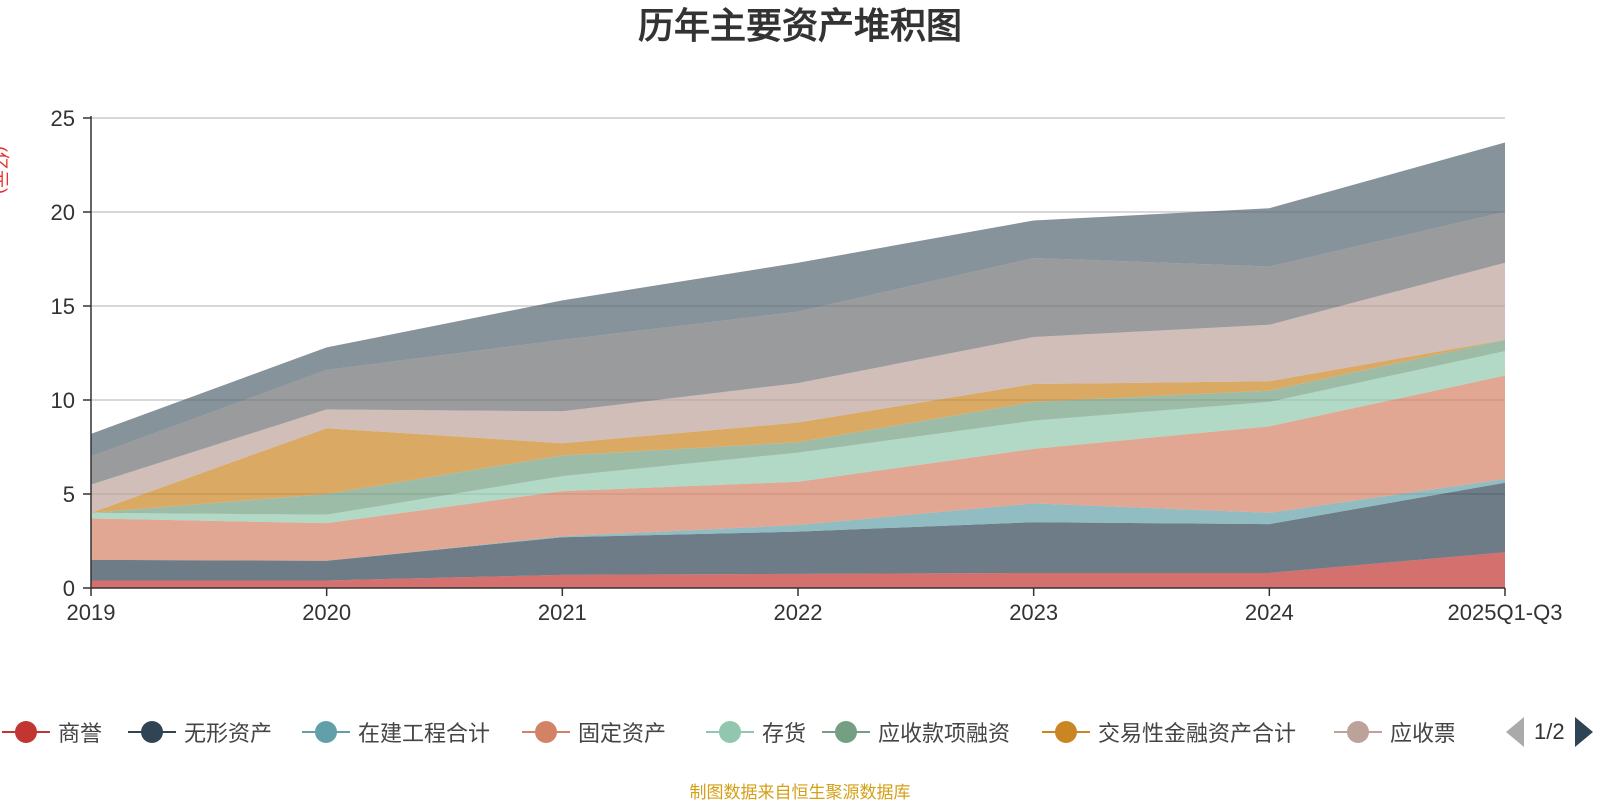 The height and width of the screenshot is (803, 1600). What do you see at coordinates (63, 306) in the screenshot?
I see `y-tick-label: 15` at bounding box center [63, 306].